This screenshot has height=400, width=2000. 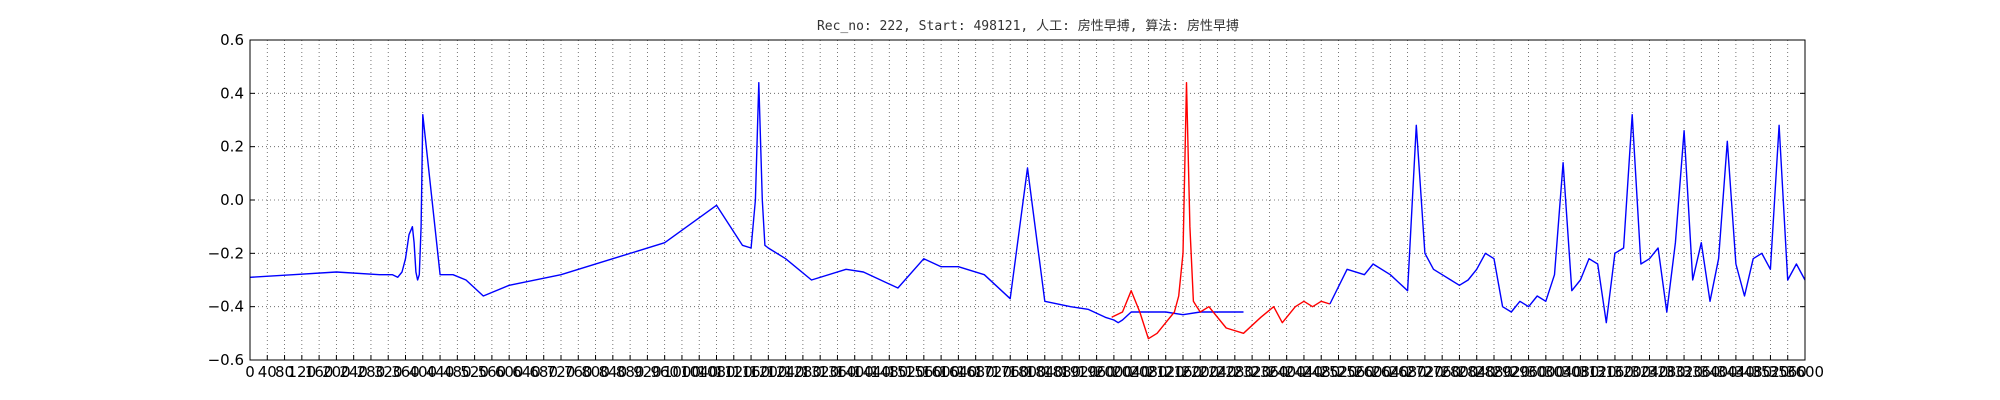 I want to click on x-tick-label: 0, so click(x=250, y=372).